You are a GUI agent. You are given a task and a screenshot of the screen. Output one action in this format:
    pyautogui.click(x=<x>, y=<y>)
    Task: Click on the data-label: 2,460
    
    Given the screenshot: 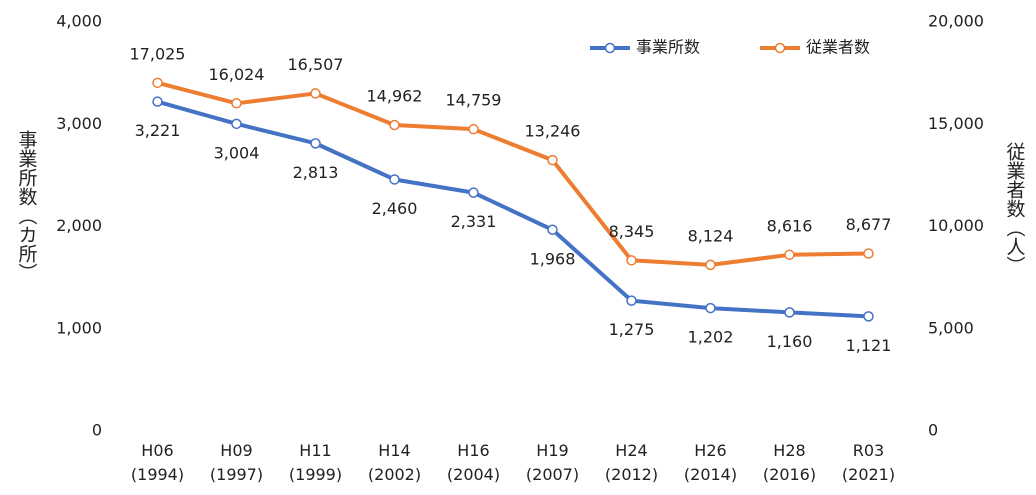 What is the action you would take?
    pyautogui.click(x=395, y=208)
    